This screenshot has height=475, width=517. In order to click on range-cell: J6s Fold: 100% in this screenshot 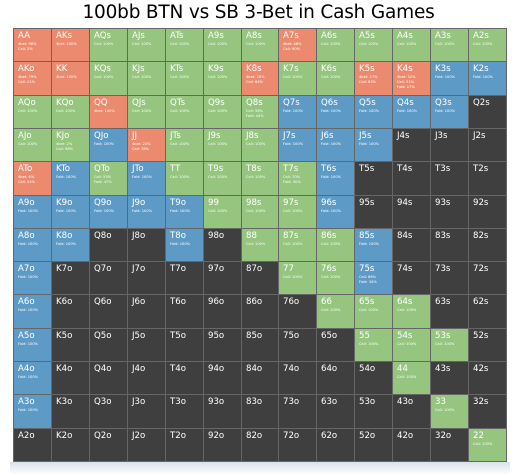, I will do `click(336, 145)`.